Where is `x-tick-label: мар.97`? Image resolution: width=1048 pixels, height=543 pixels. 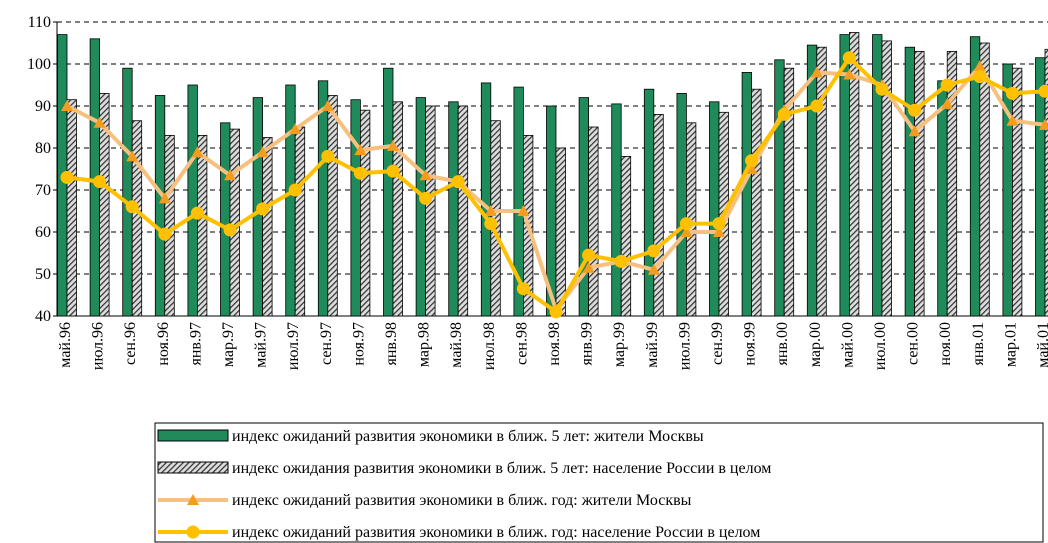 x-tick-label: мар.97 is located at coordinates (228, 344).